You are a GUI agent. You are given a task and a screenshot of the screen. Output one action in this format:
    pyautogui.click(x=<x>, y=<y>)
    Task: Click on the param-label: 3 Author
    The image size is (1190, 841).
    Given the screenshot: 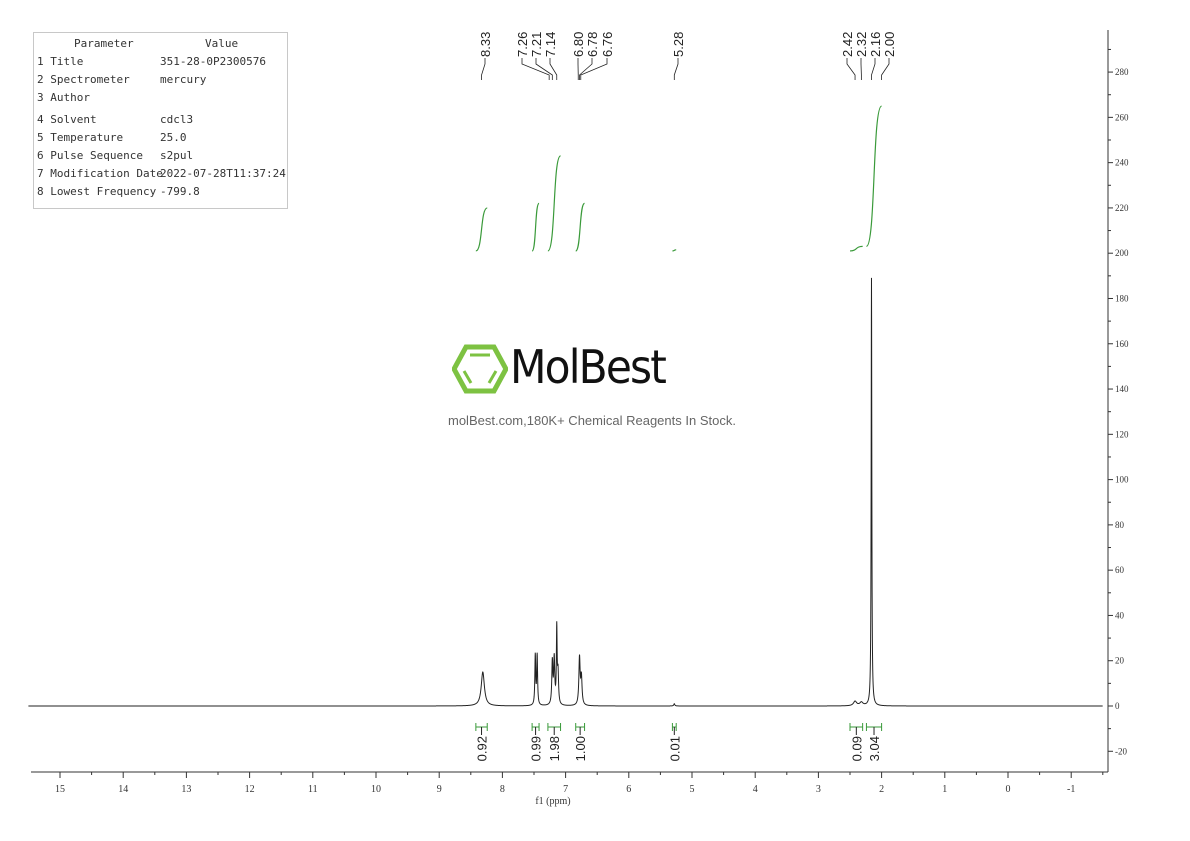 What is the action you would take?
    pyautogui.click(x=63, y=97)
    